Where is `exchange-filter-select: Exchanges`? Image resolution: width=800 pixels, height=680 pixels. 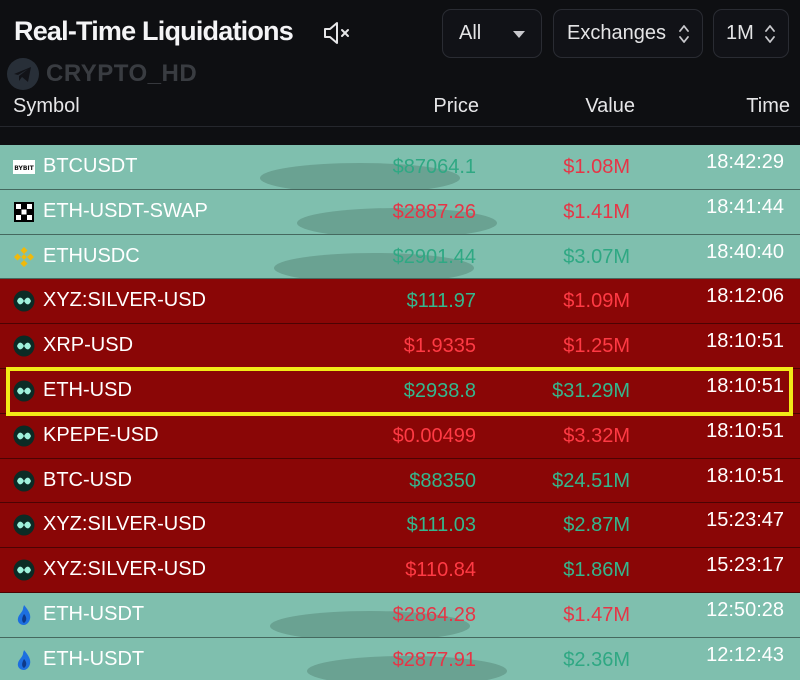
exchange-filter-select: Exchanges is located at coordinates (628, 33).